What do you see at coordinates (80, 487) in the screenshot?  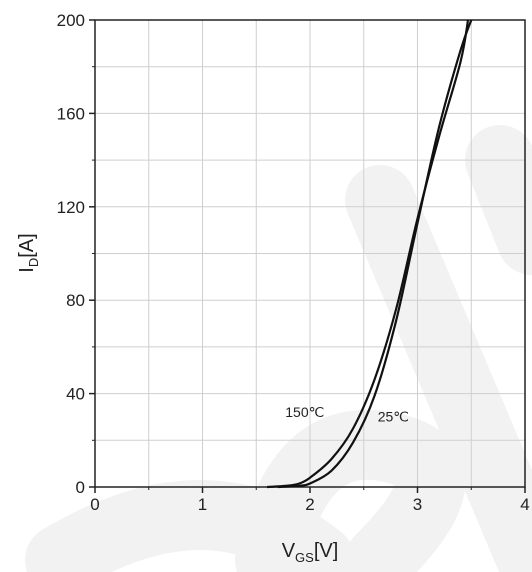 I see `y-tick-label: 0` at bounding box center [80, 487].